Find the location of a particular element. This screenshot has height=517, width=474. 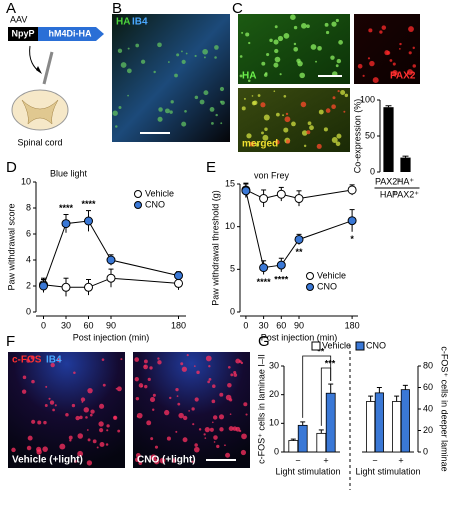

y-axis-label: Paw withdrawal score is located at coordinates (11, 246).